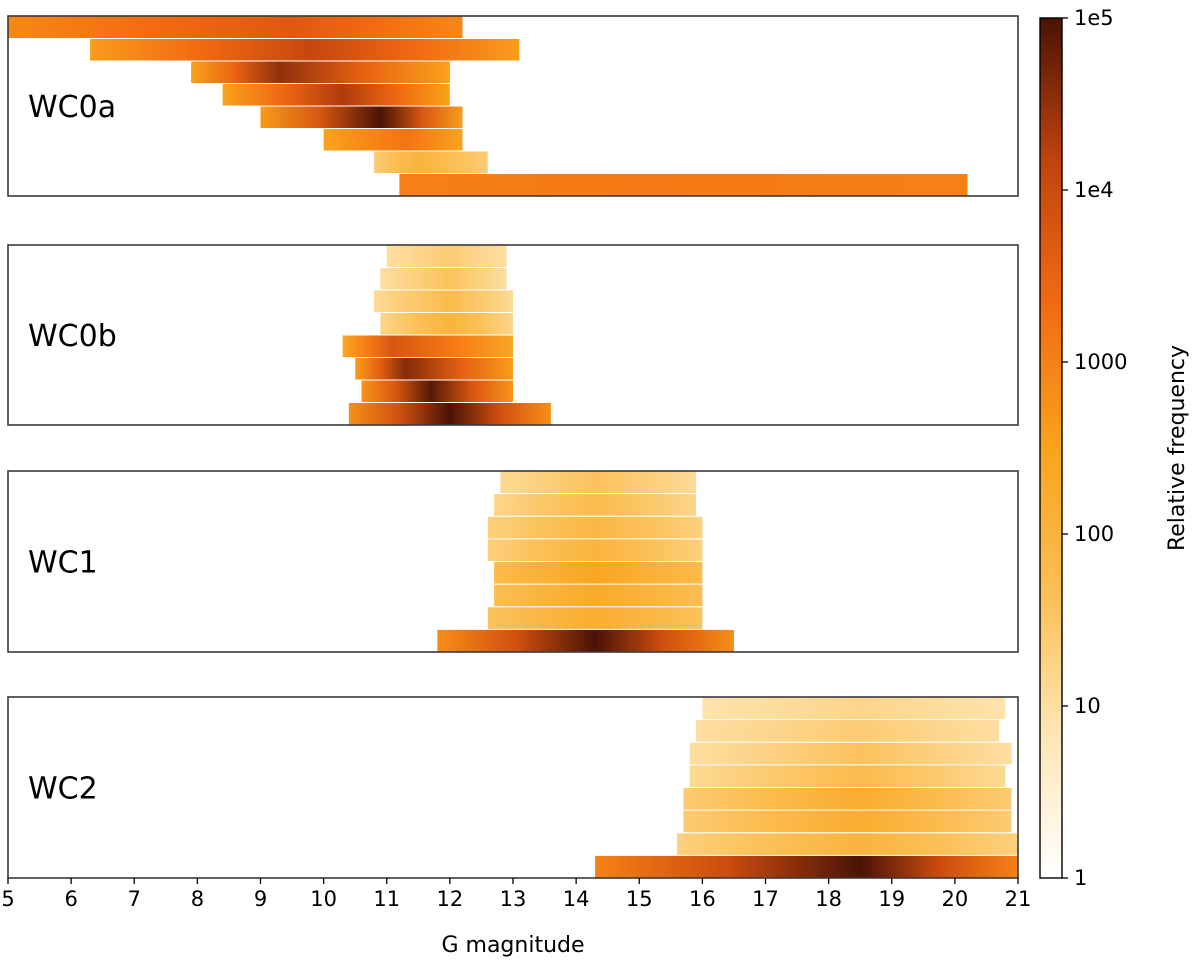 This screenshot has height=971, width=1200. What do you see at coordinates (1080, 878) in the screenshot?
I see `colorbar-tick-label: 1` at bounding box center [1080, 878].